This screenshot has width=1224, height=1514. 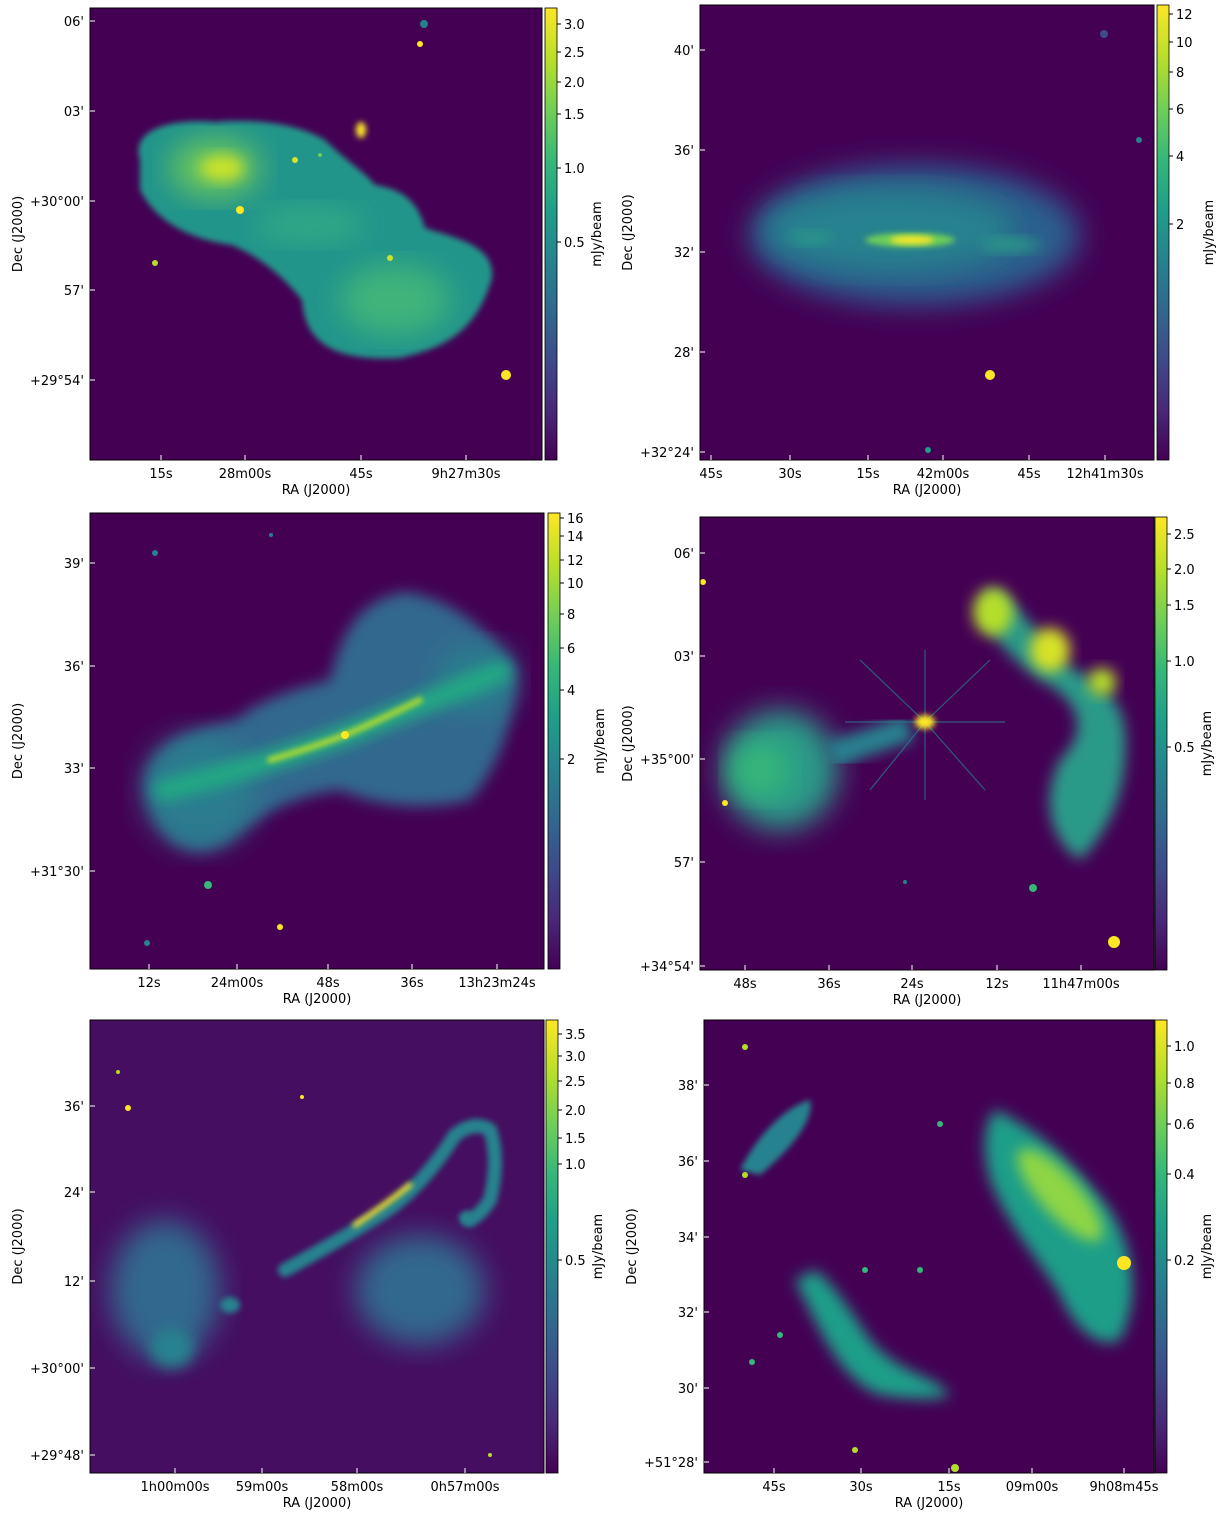 What do you see at coordinates (997, 984) in the screenshot?
I see `ra-tick-label: 12s` at bounding box center [997, 984].